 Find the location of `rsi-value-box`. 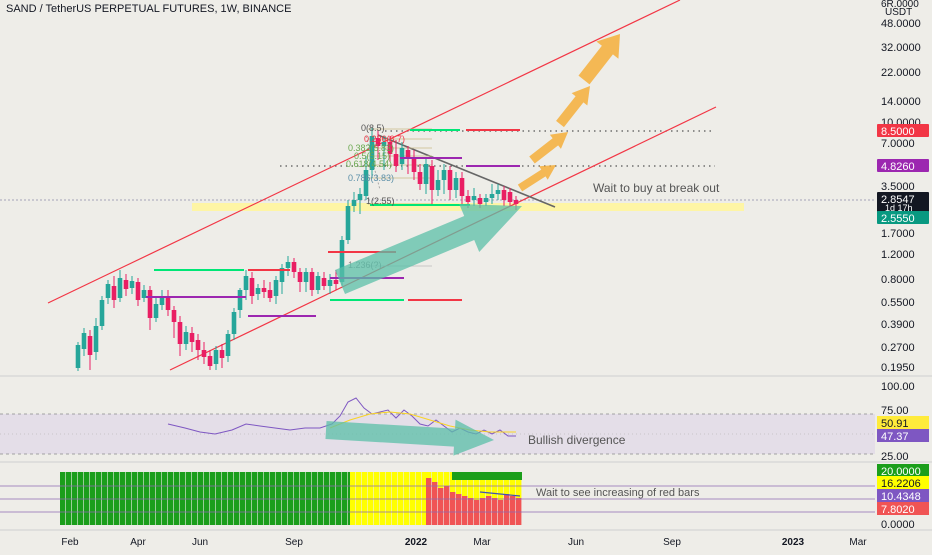

rsi-value-box is located at coordinates (903, 435).